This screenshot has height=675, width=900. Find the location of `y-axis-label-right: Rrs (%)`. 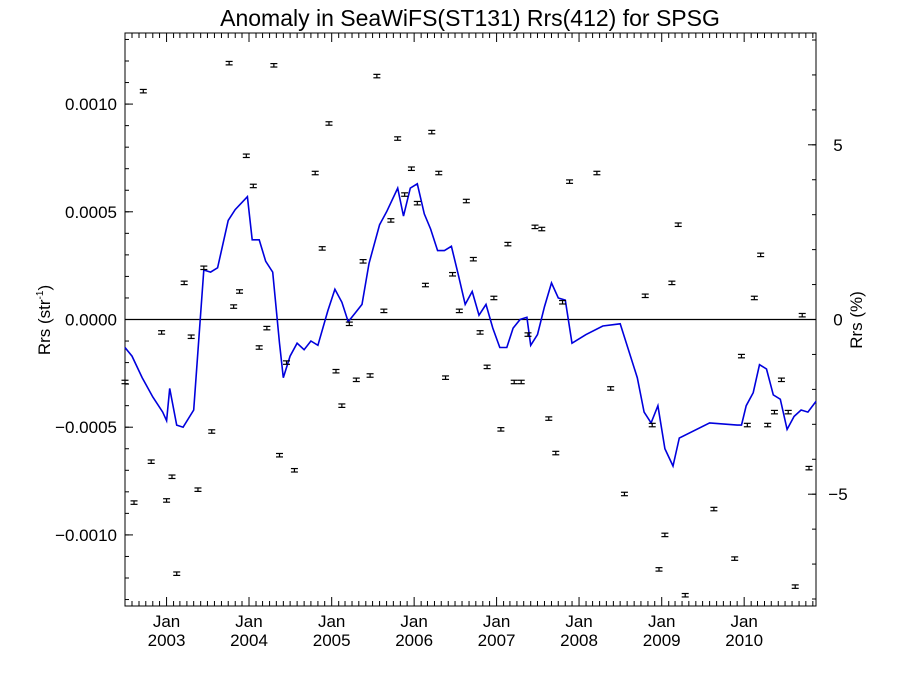

y-axis-label-right: Rrs (%) is located at coordinates (856, 320).